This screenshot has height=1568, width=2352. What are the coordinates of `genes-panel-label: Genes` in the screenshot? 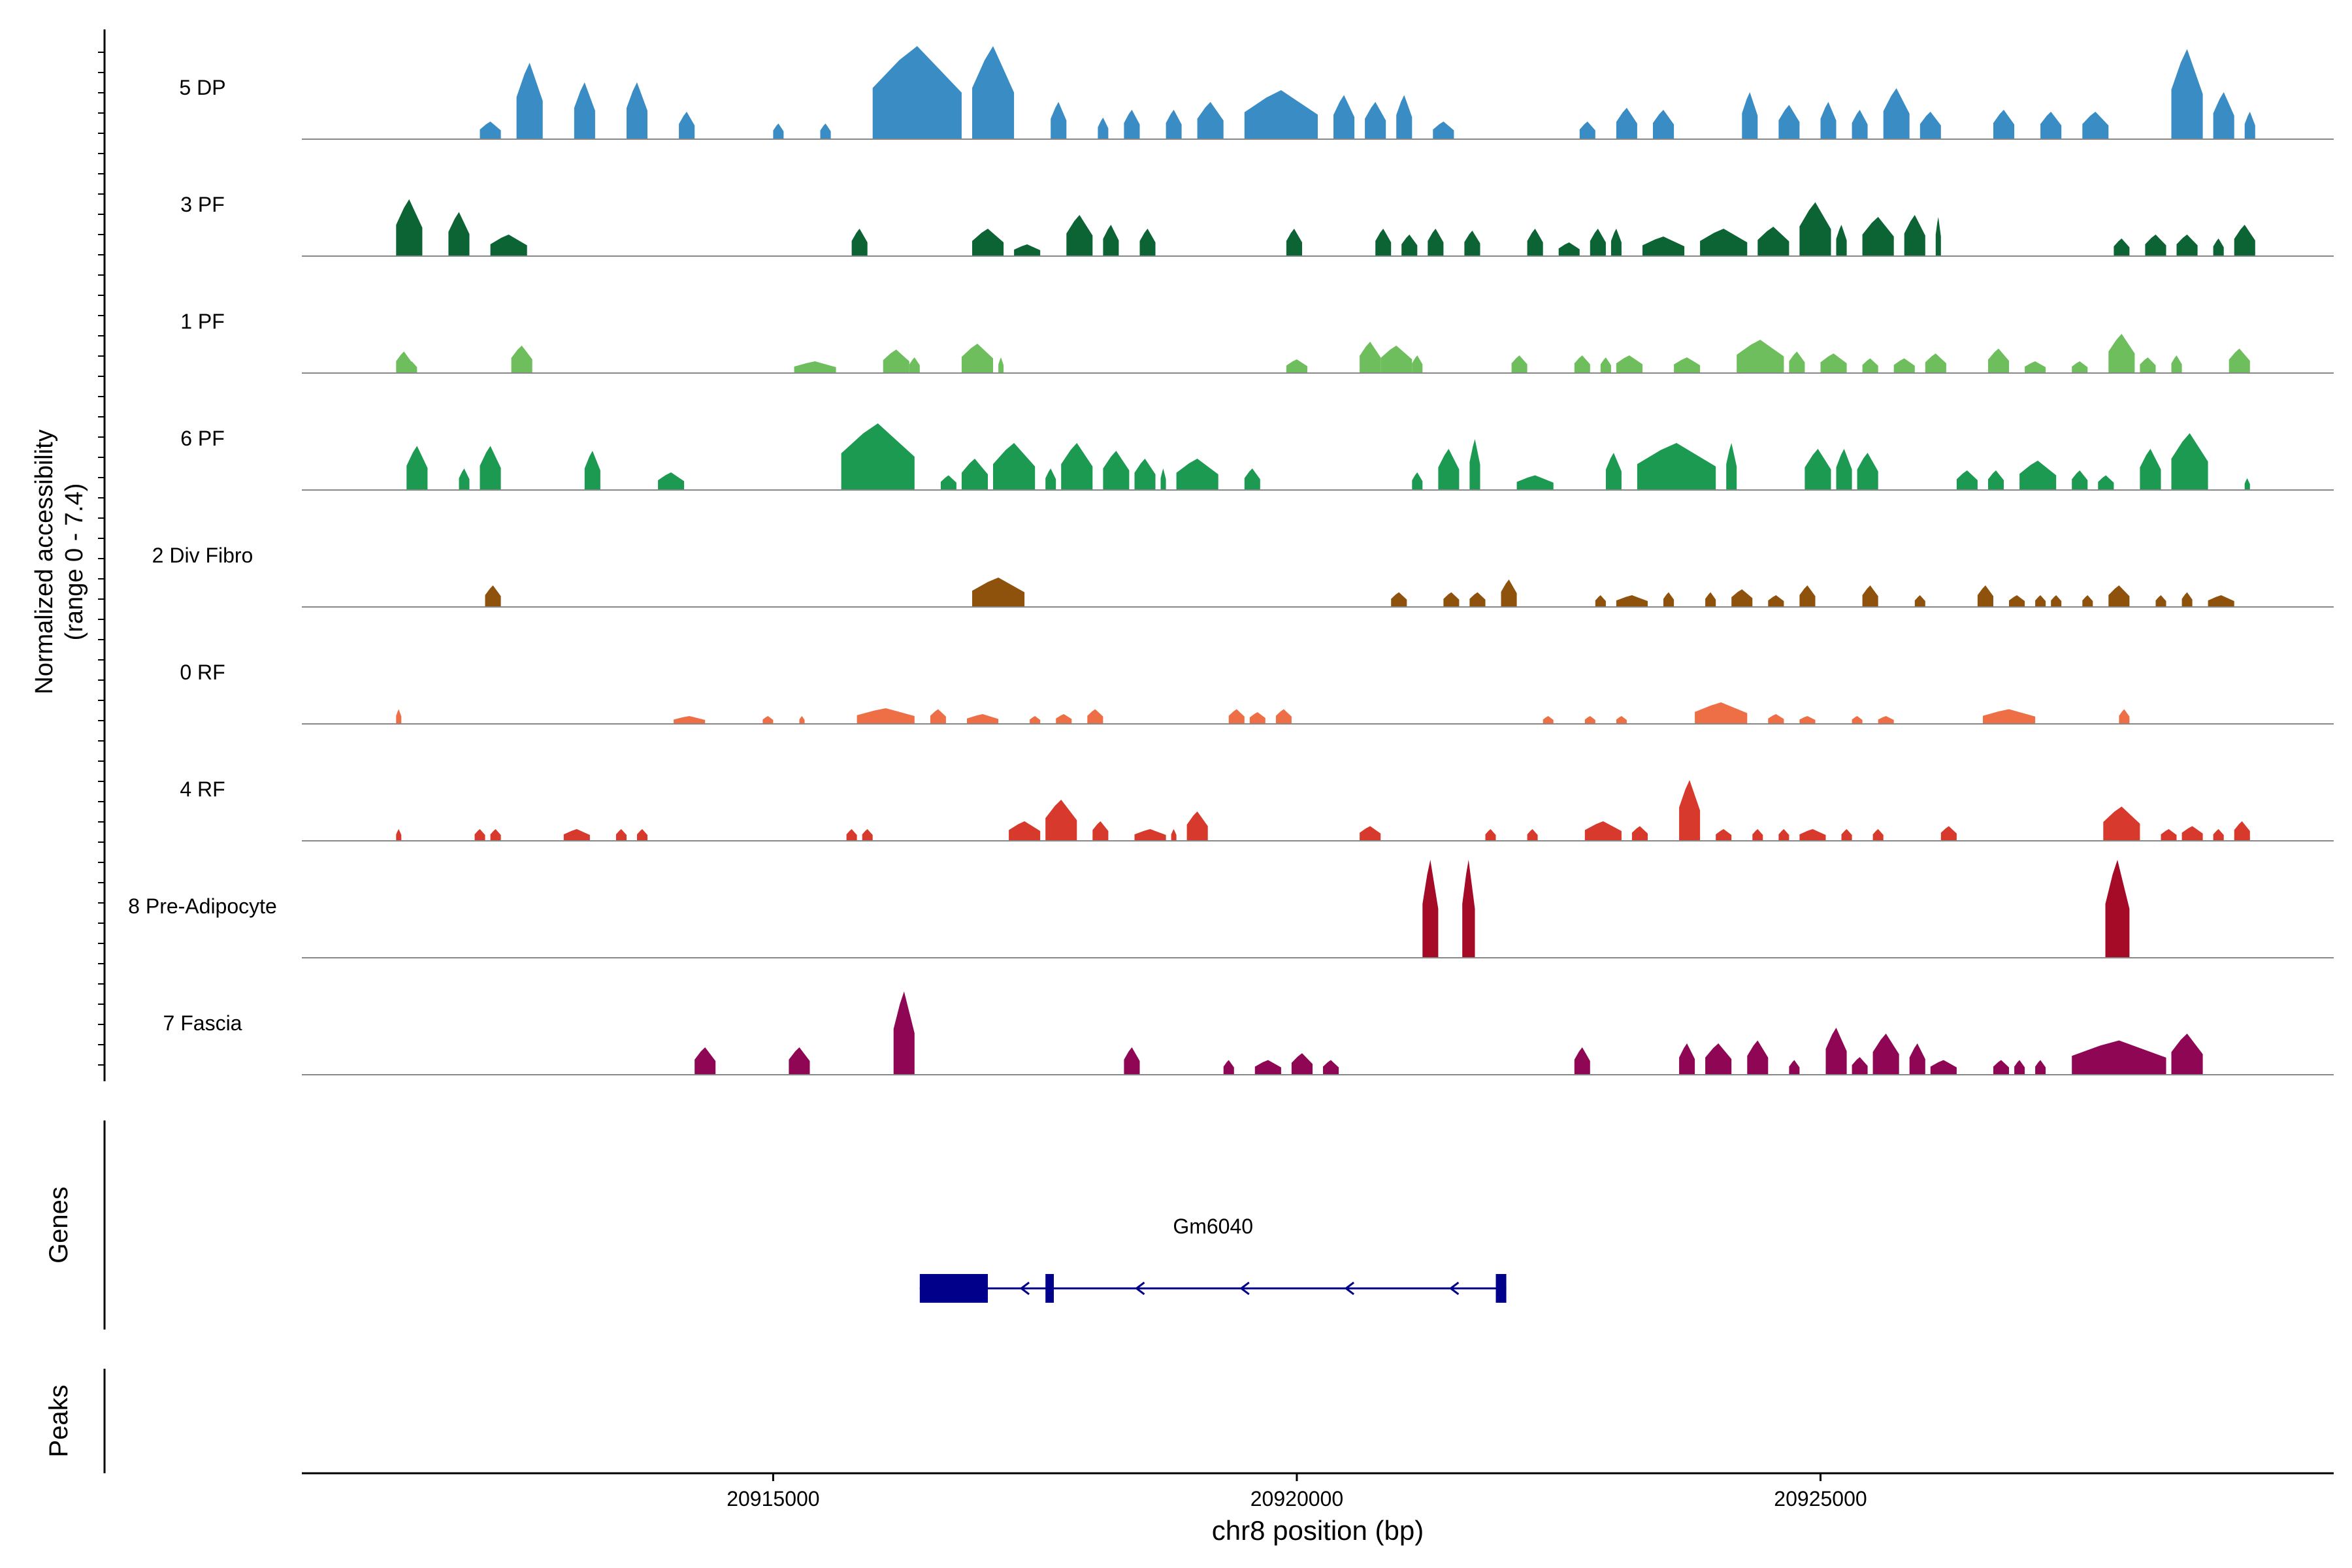 It's located at (58, 1225).